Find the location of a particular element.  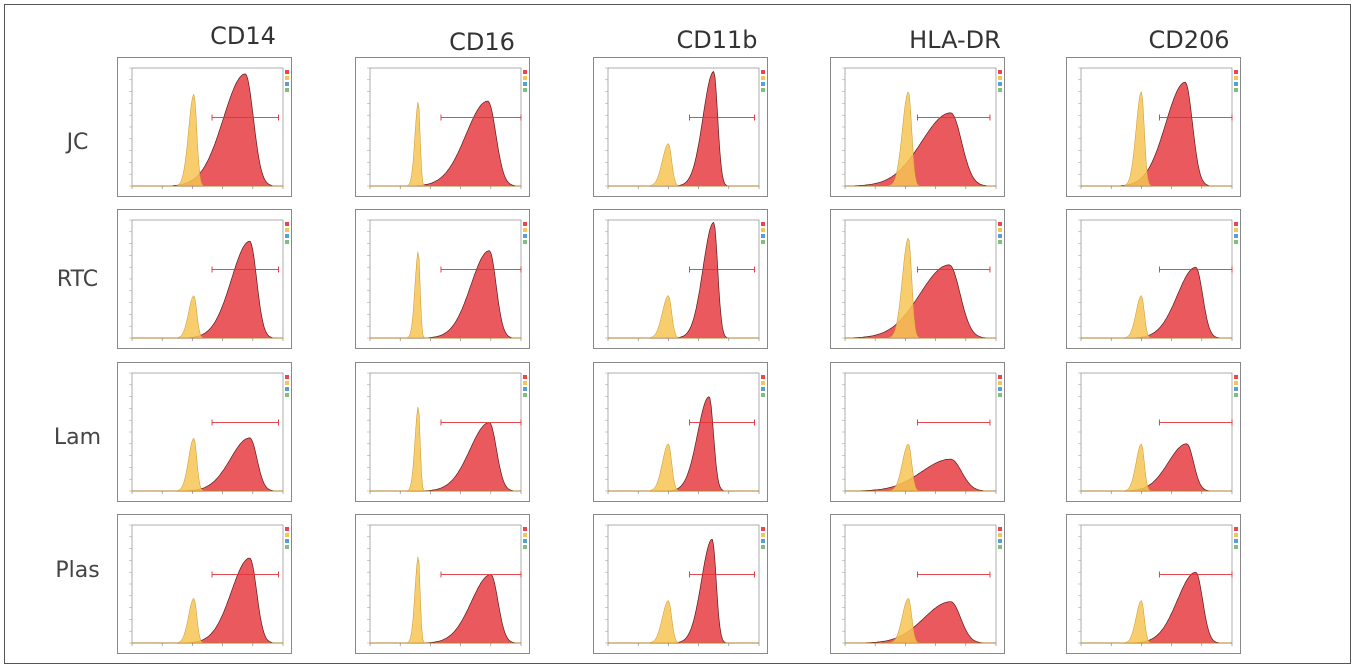

row-label-lam: Lam is located at coordinates (77, 437).